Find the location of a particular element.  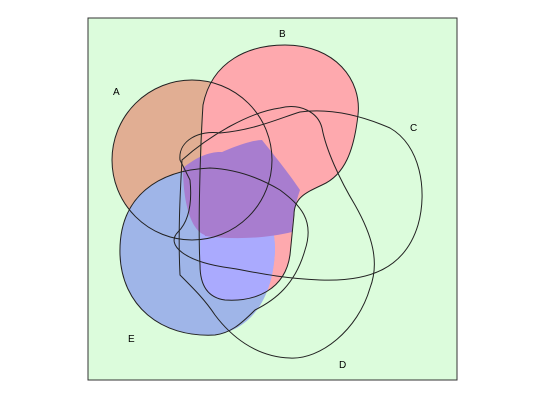

set-b-label: B is located at coordinates (282, 34).